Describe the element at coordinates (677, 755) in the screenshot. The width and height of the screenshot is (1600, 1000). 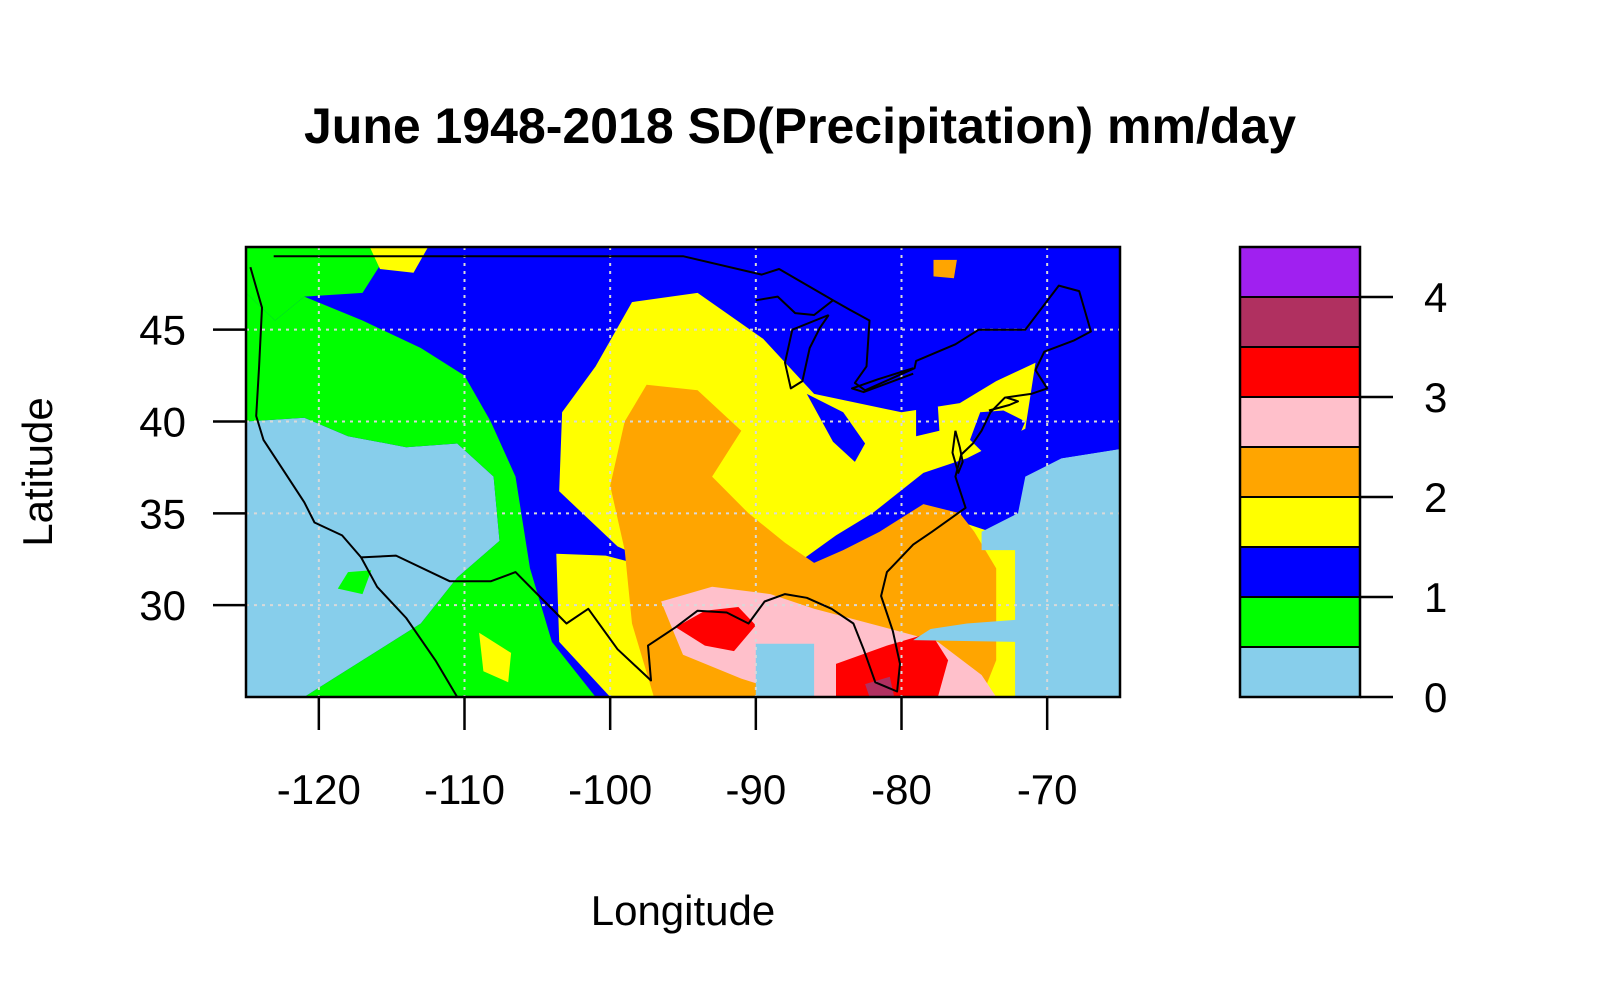
I see `x-axis: -120 -110 -100 -90 -80 -70` at that location.